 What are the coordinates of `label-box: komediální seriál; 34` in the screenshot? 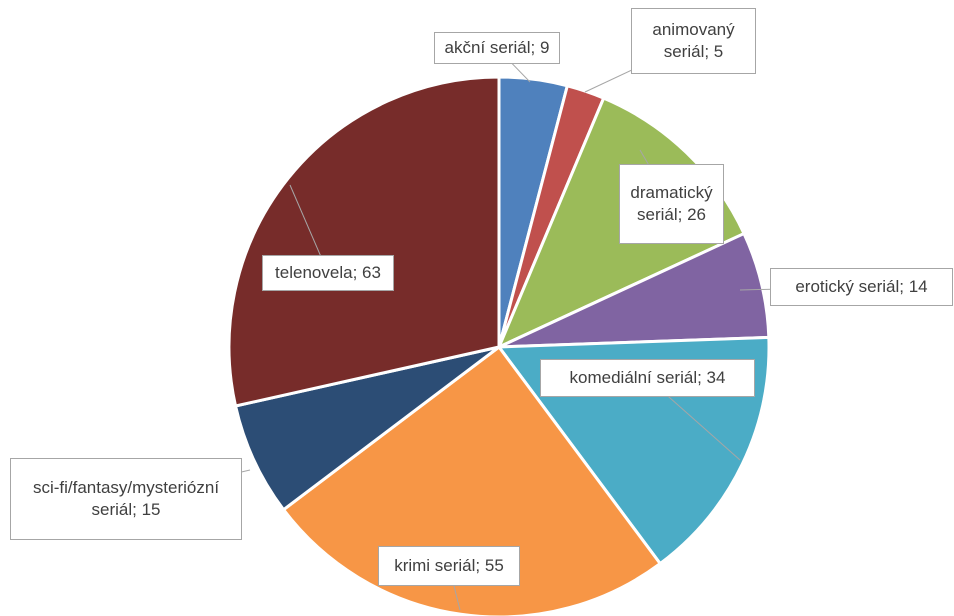 It's located at (647, 378).